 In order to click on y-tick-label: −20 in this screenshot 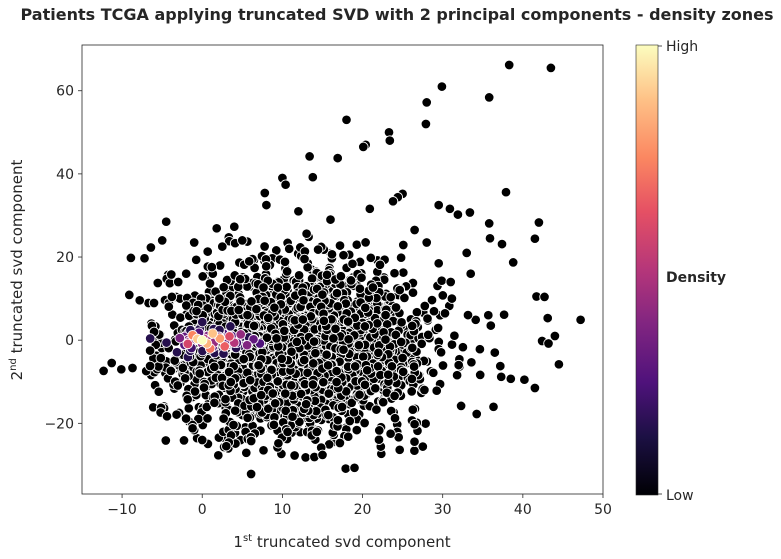, I will do `click(59, 424)`.